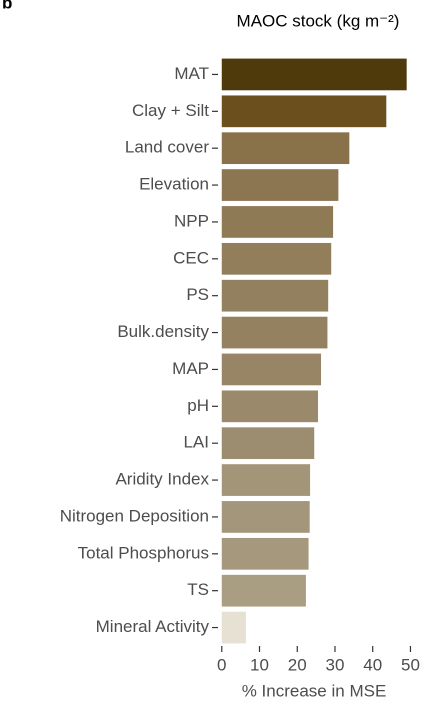 The height and width of the screenshot is (708, 425). I want to click on y-tick-label: NPP, so click(191, 220).